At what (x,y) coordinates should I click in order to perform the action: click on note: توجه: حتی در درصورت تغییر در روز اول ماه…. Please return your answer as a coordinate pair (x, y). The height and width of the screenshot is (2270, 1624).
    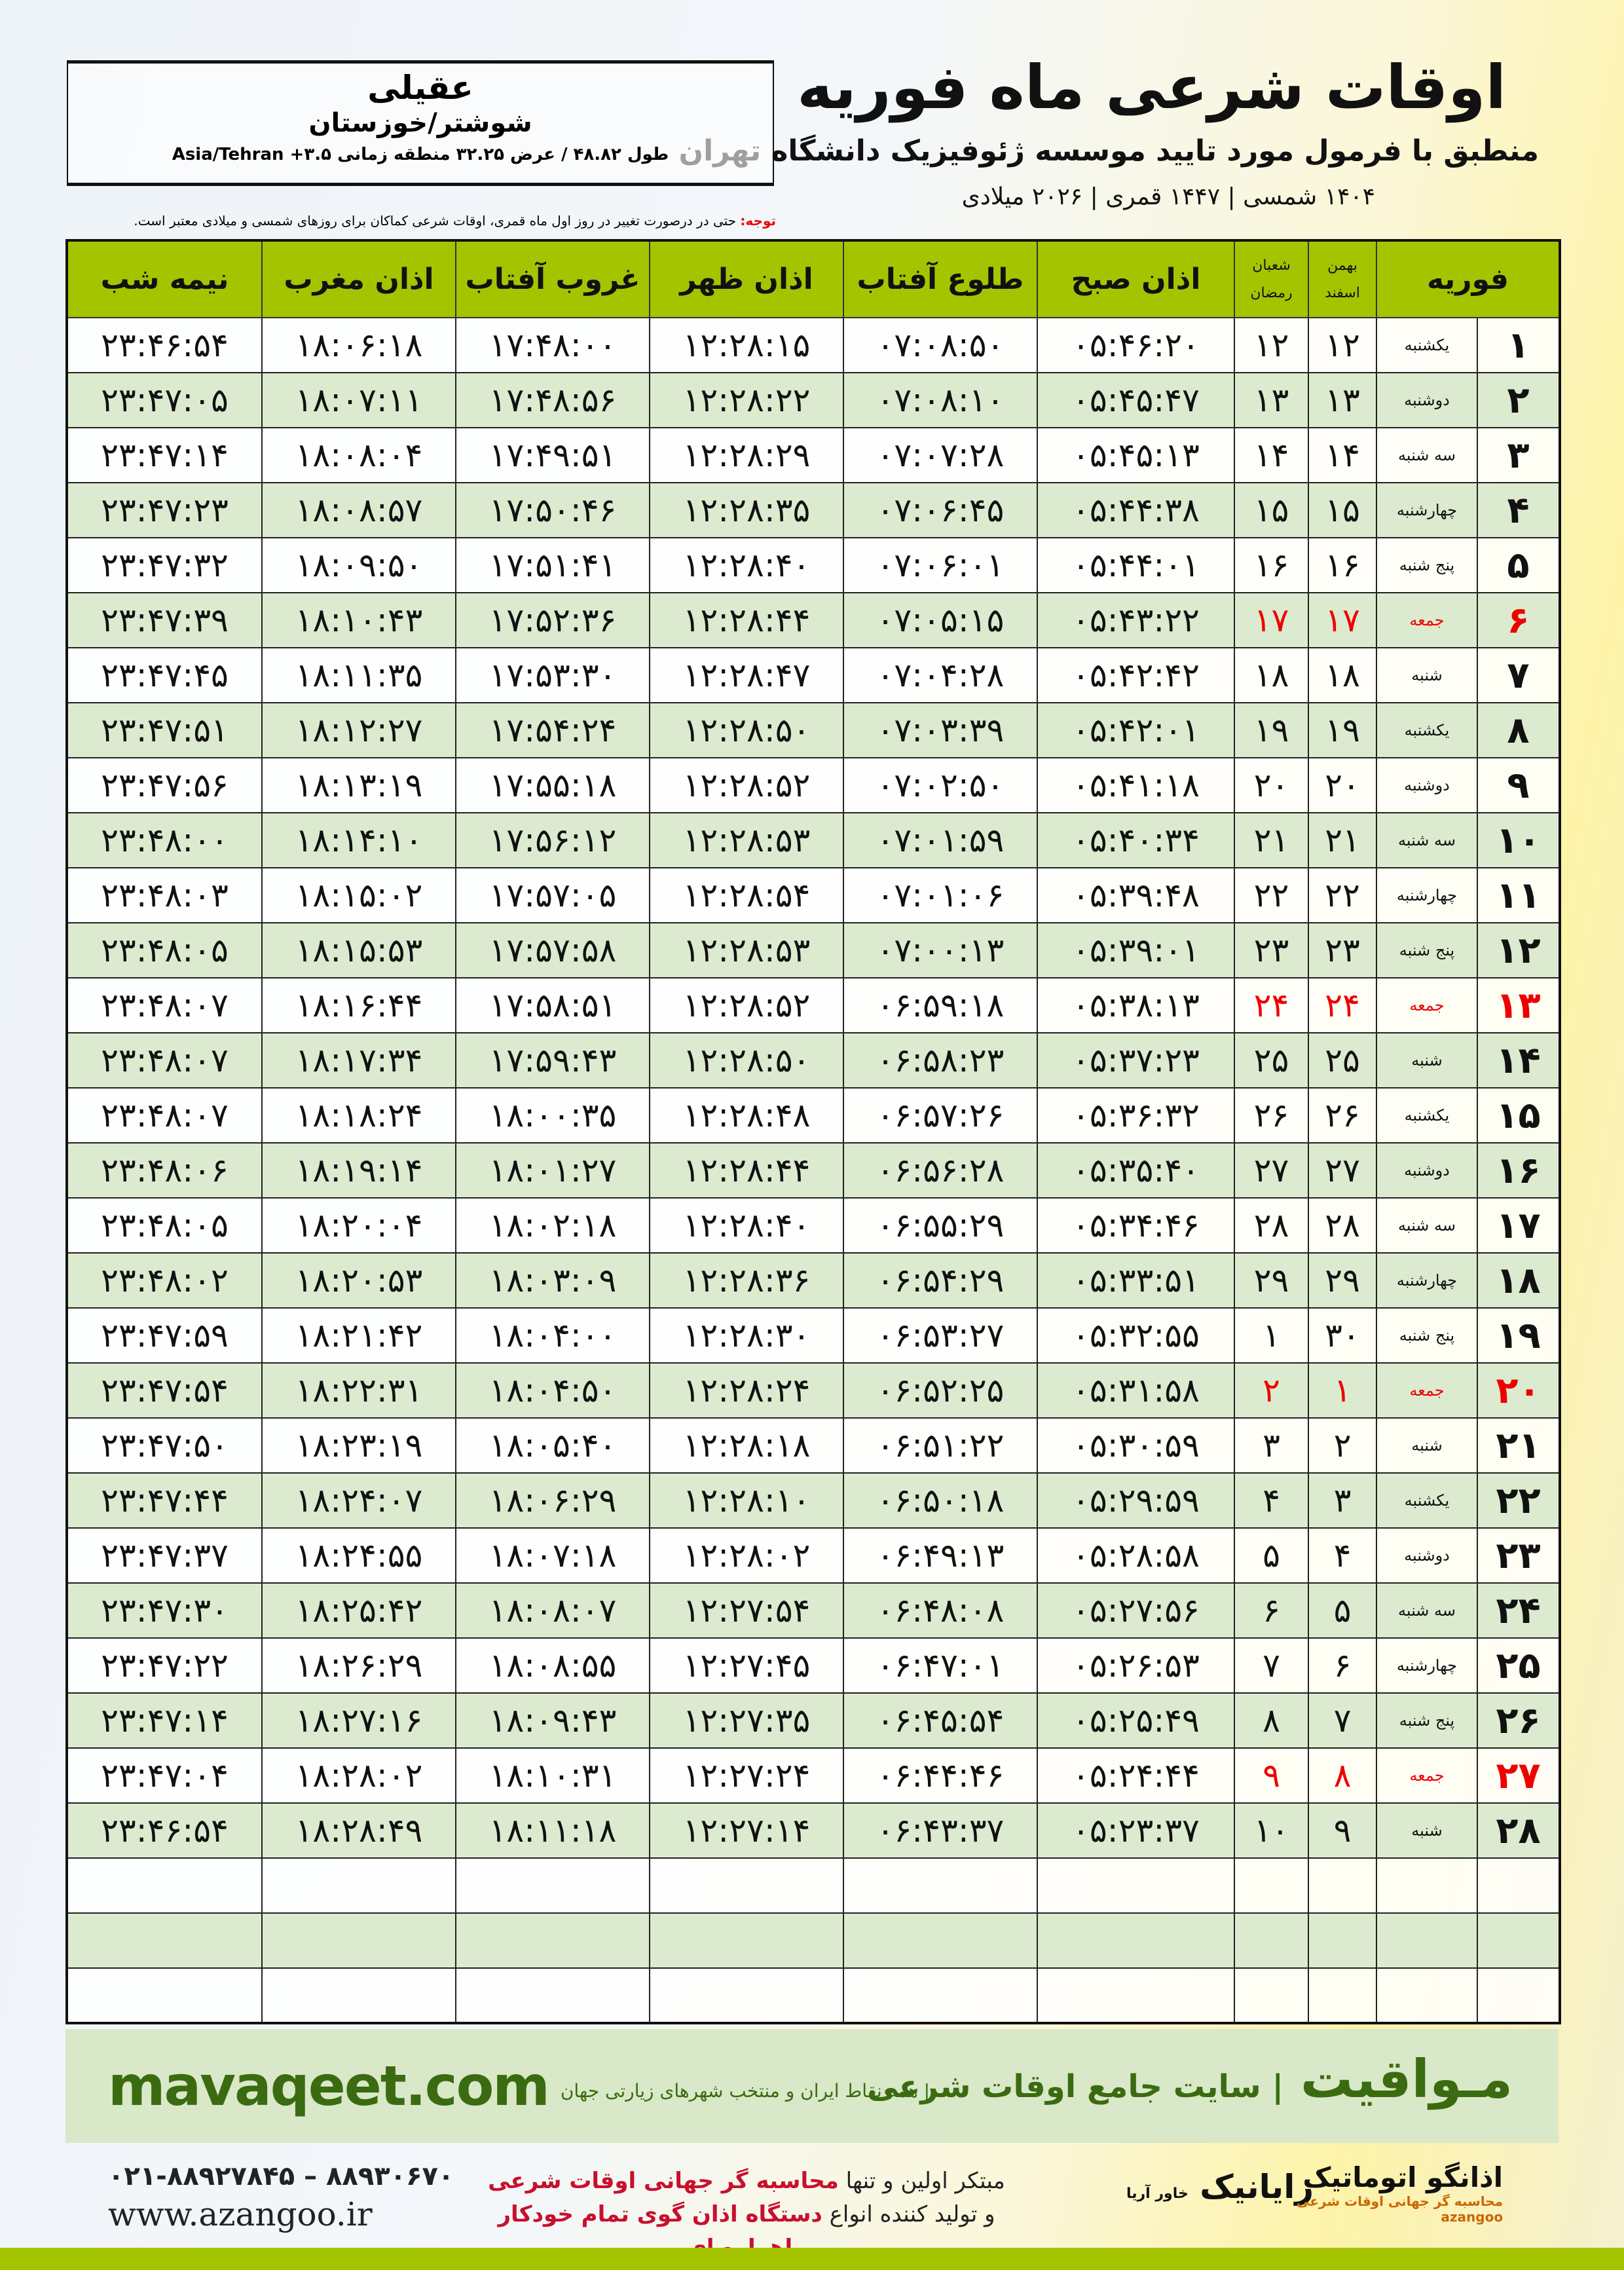
    Looking at the image, I should click on (420, 221).